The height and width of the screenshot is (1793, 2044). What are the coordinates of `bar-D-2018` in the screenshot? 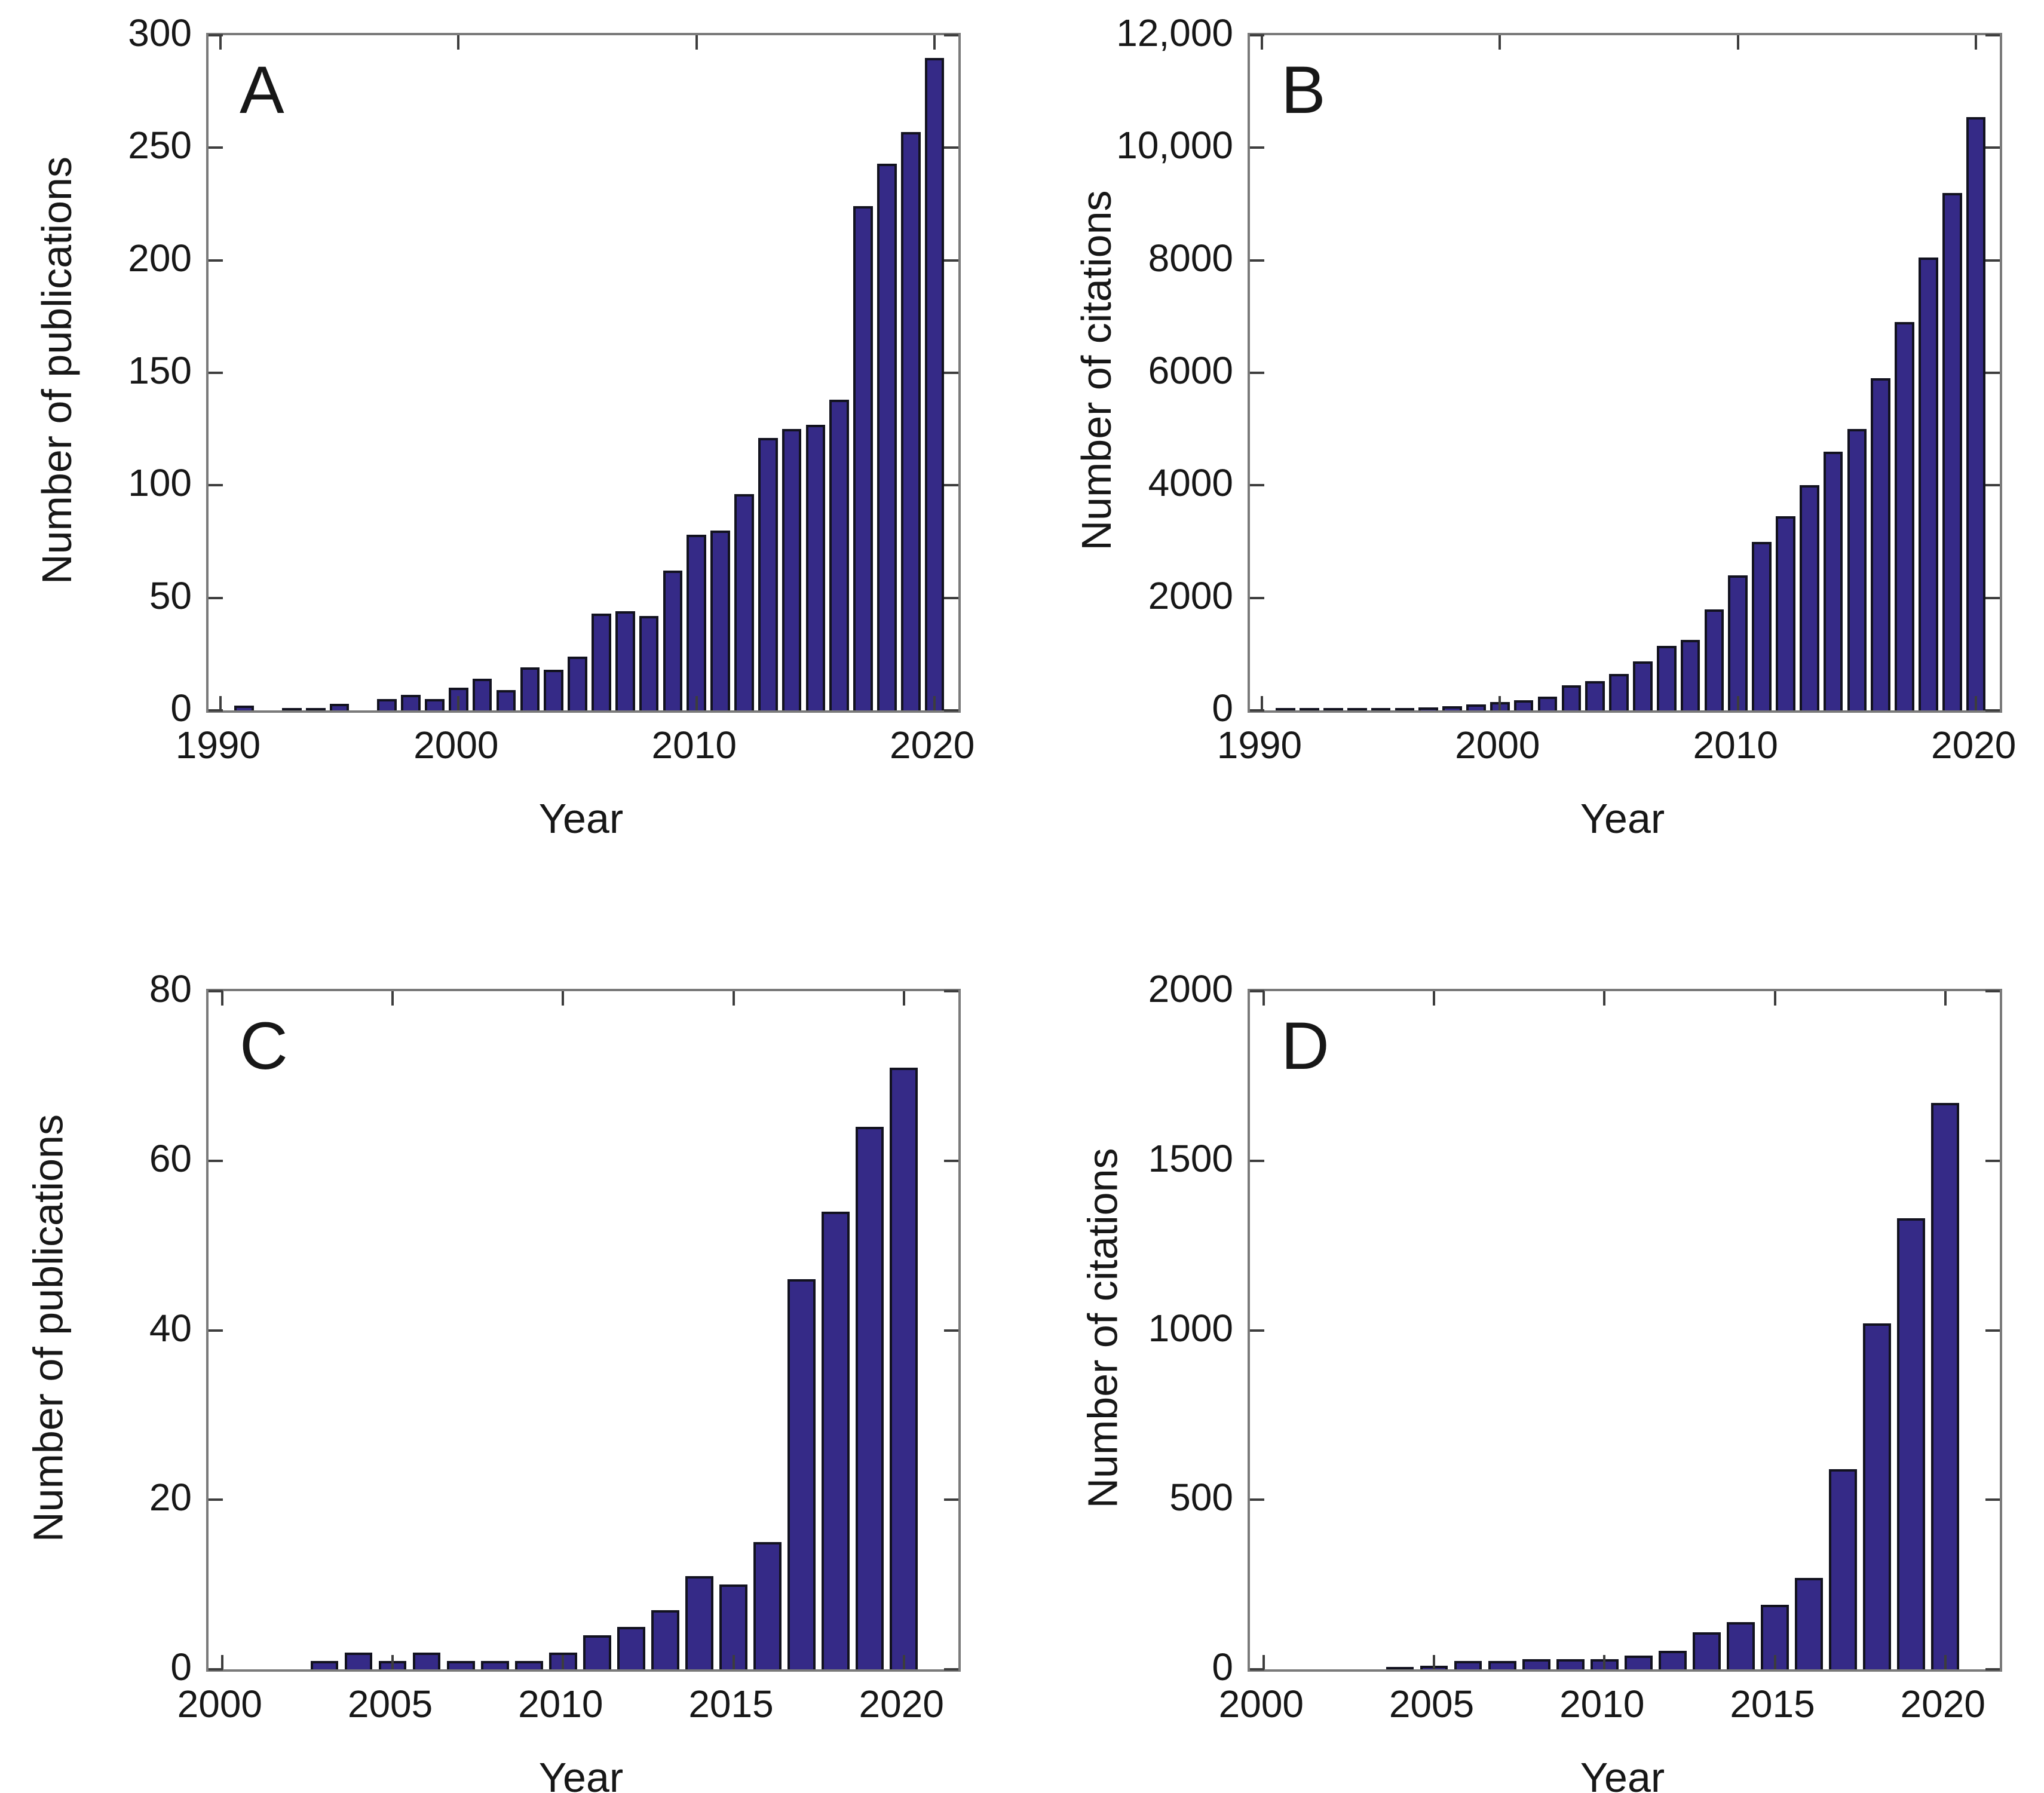 It's located at (1877, 1496).